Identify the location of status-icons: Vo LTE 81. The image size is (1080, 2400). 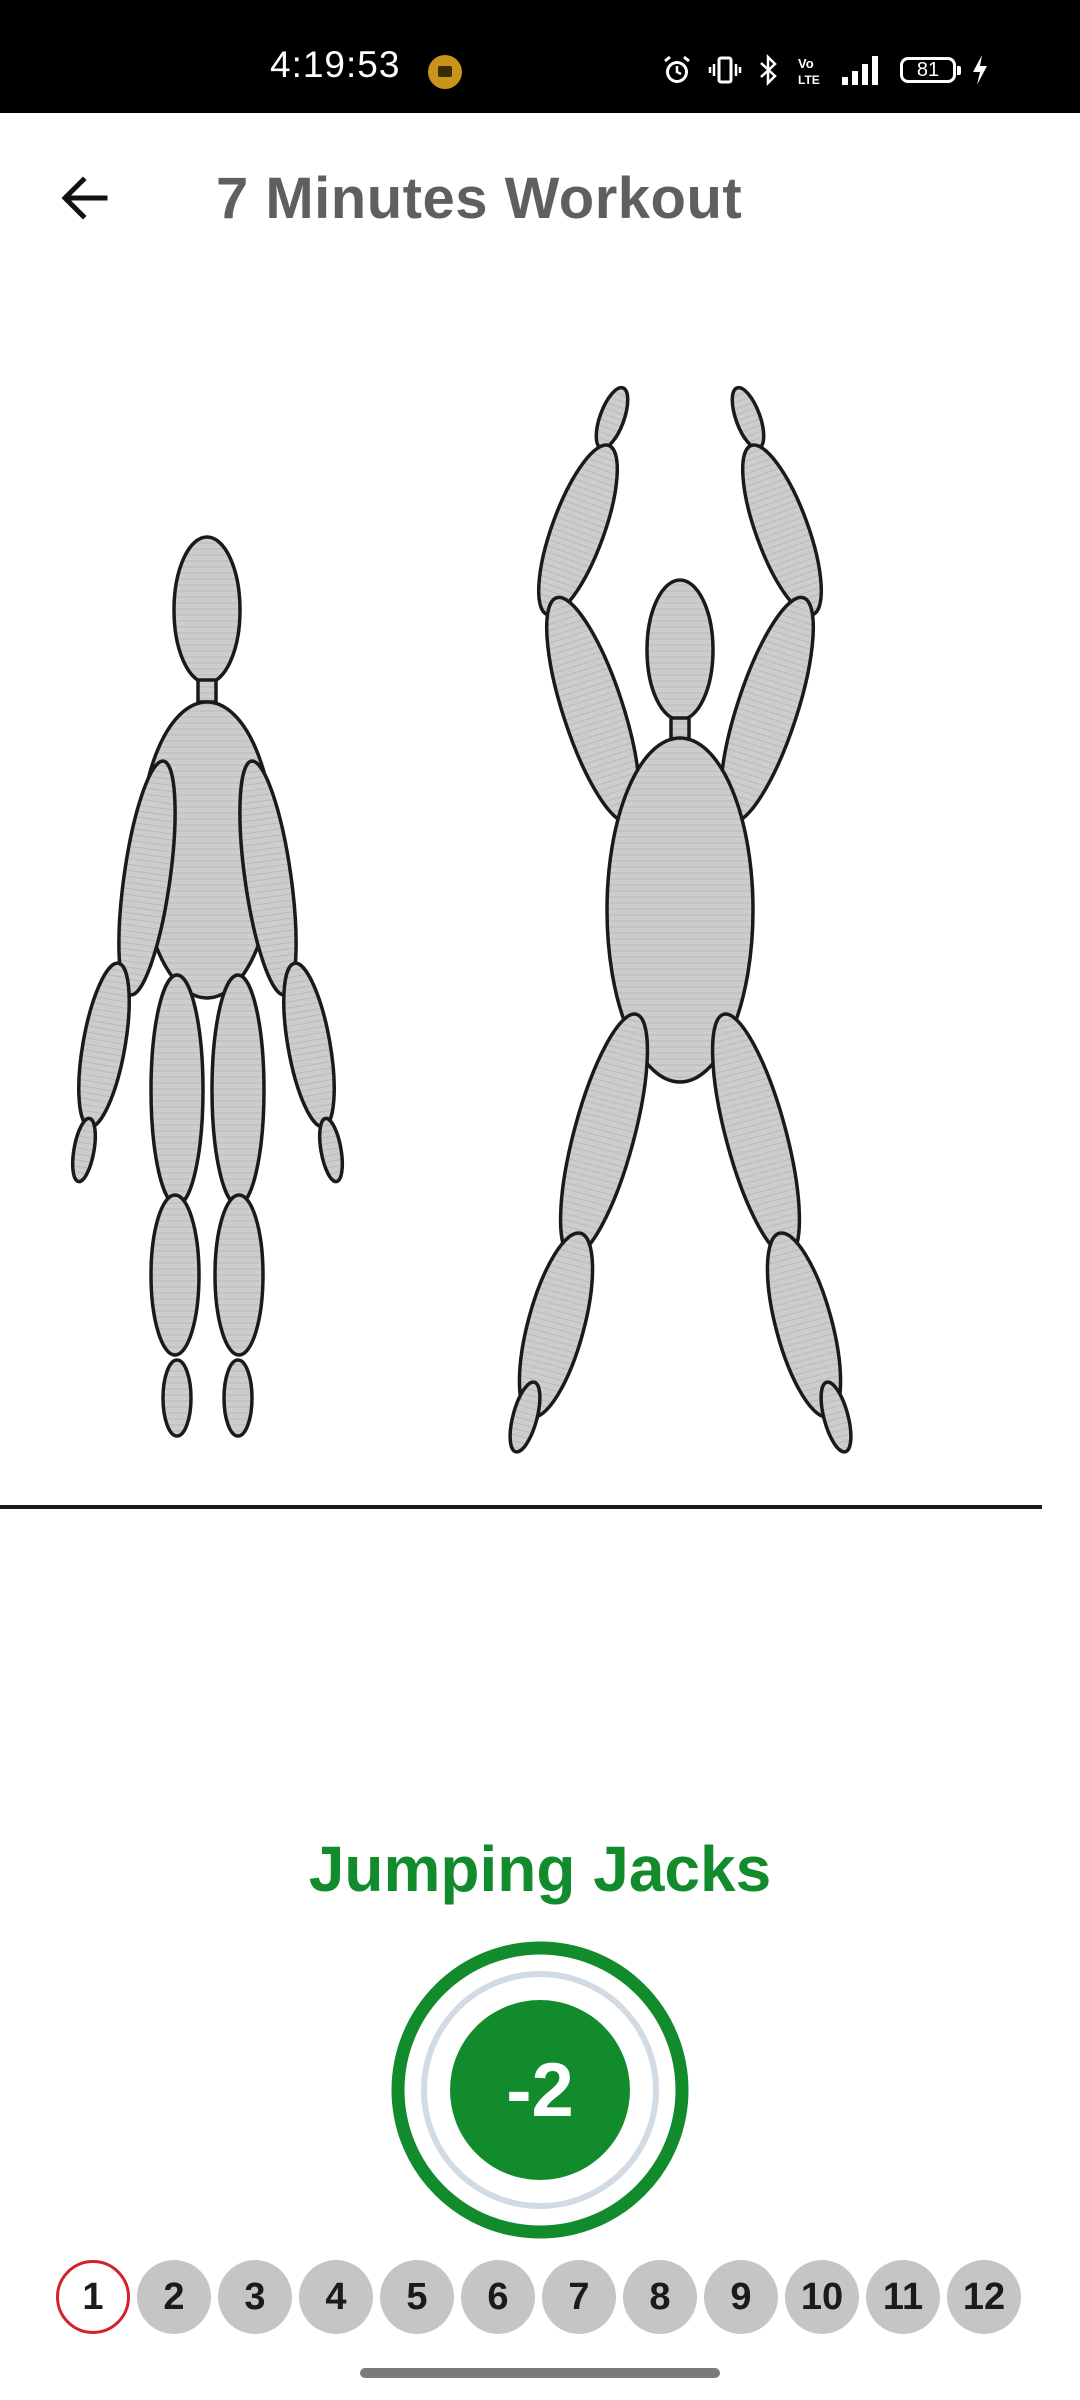
(825, 70).